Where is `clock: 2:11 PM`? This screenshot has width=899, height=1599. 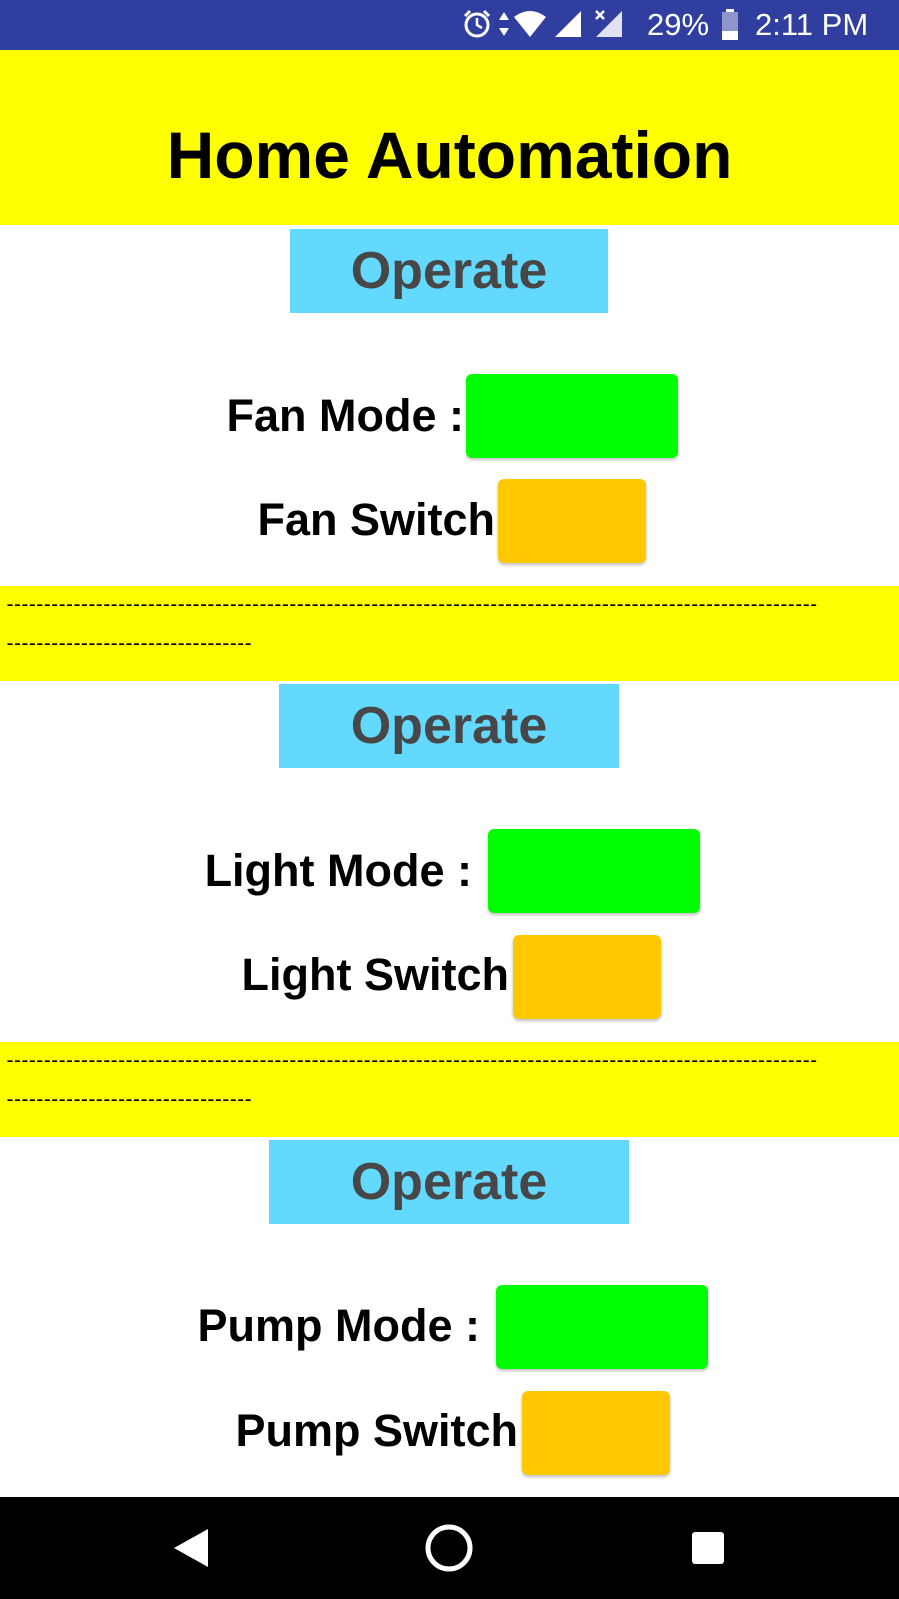
clock: 2:11 PM is located at coordinates (812, 24).